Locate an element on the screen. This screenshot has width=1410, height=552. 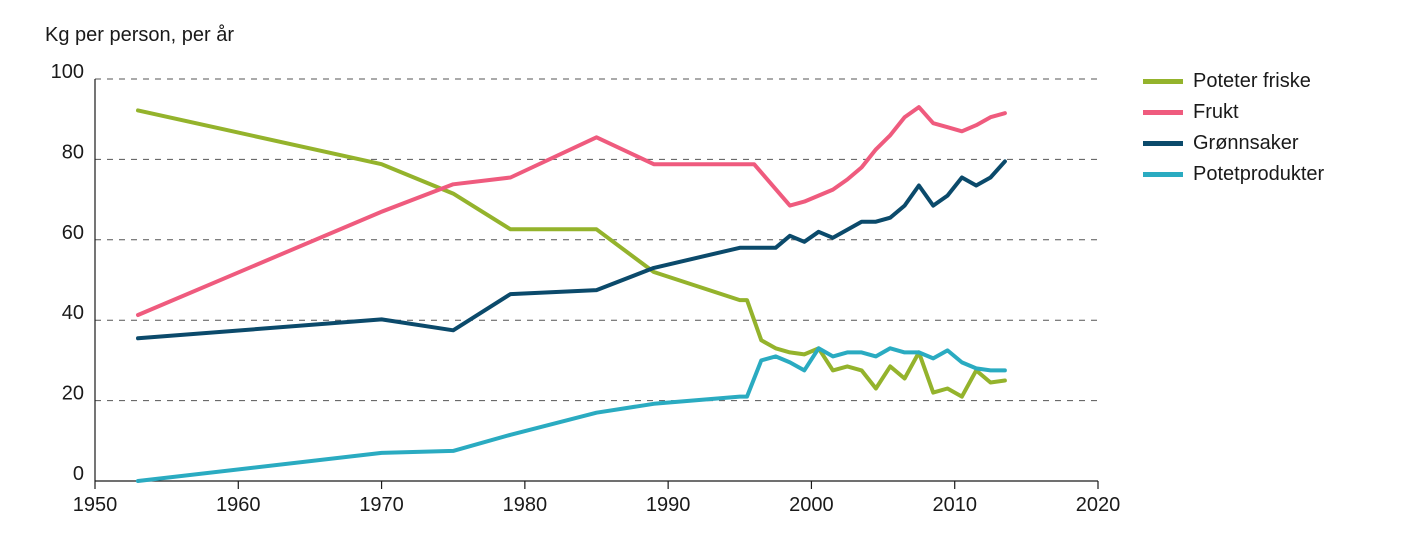
legend-item: Grønnsaker is located at coordinates (1233, 143).